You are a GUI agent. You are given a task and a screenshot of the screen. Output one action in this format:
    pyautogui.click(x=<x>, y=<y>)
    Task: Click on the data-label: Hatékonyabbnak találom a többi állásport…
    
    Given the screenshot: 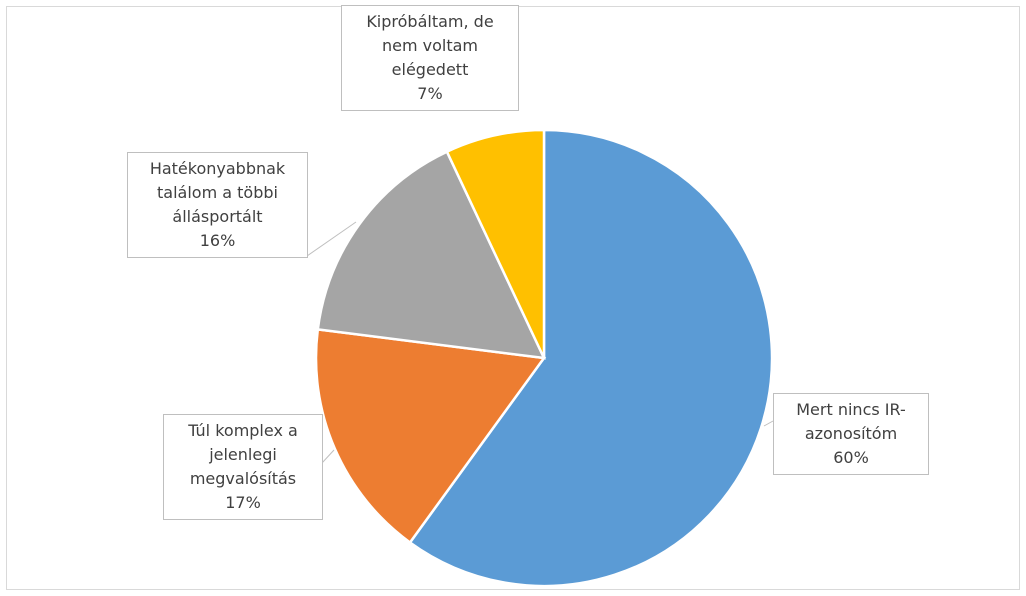 What is the action you would take?
    pyautogui.click(x=217, y=205)
    